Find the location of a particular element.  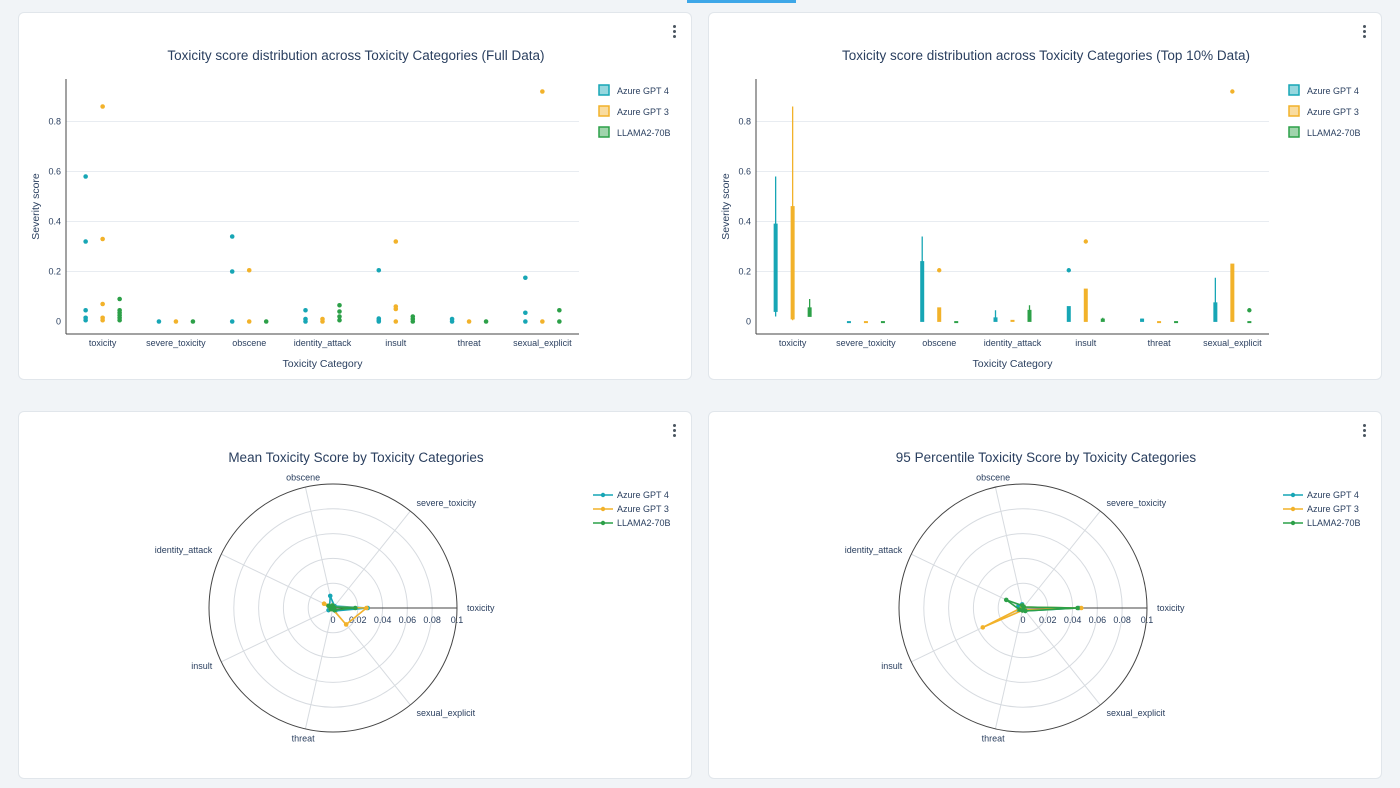

x-tick-label: sexual_explicit is located at coordinates (542, 343).